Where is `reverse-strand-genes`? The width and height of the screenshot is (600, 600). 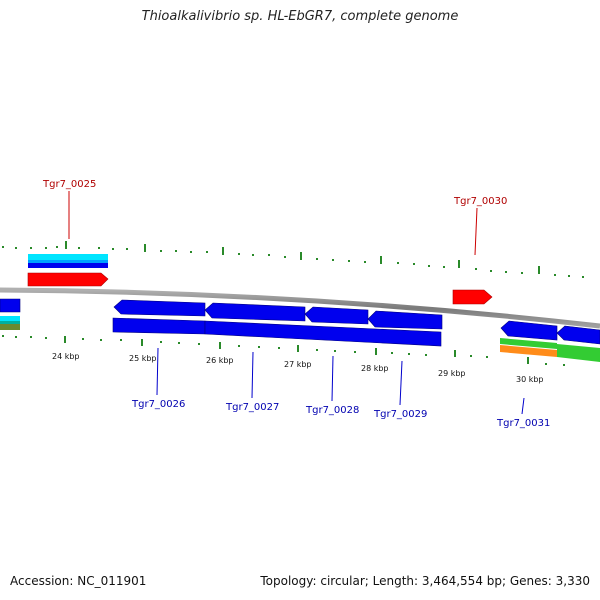
reverse-strand-genes is located at coordinates (300, 321).